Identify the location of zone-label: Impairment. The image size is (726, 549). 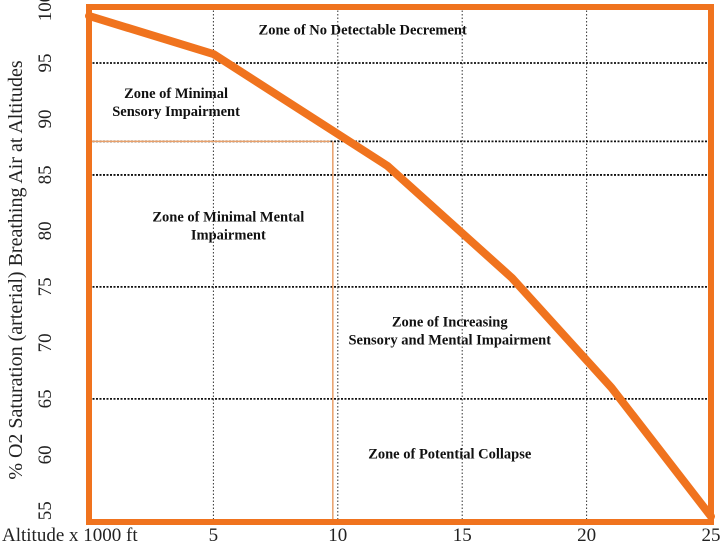
(228, 235).